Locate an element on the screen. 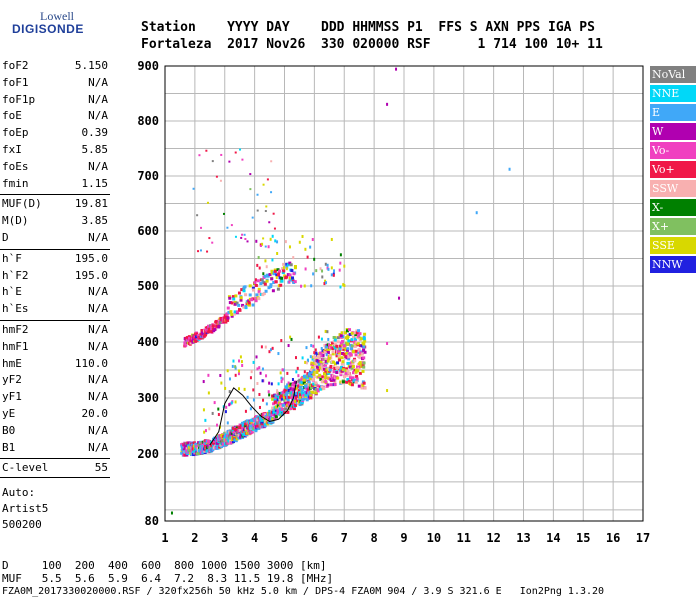  param-name: hmE is located at coordinates (12, 363).